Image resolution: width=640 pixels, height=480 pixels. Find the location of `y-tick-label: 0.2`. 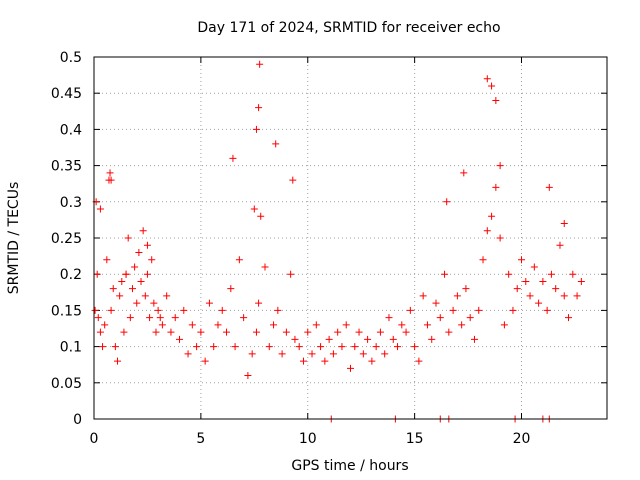

y-tick-label: 0.2 is located at coordinates (71, 275).